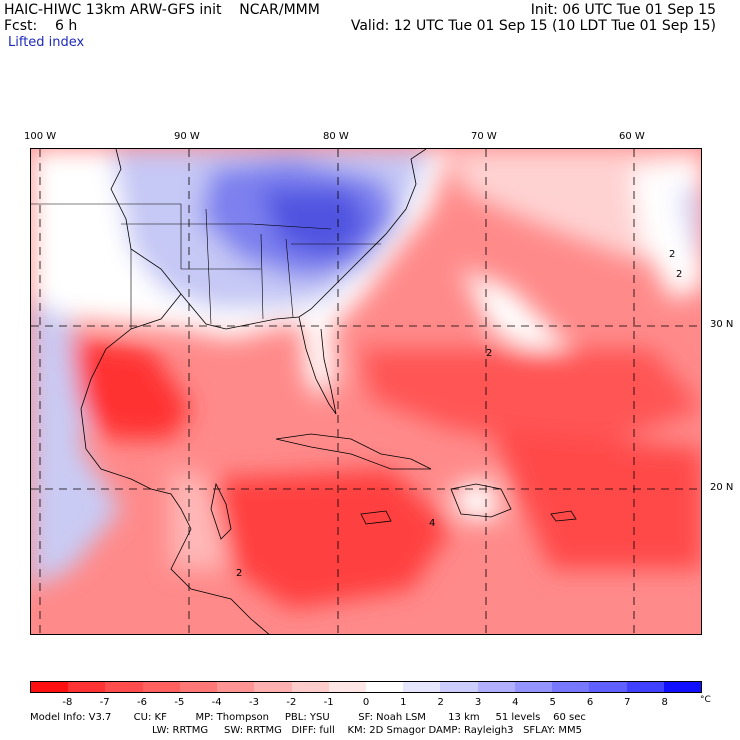  I want to click on colorbar-tick-label: 0, so click(366, 702).